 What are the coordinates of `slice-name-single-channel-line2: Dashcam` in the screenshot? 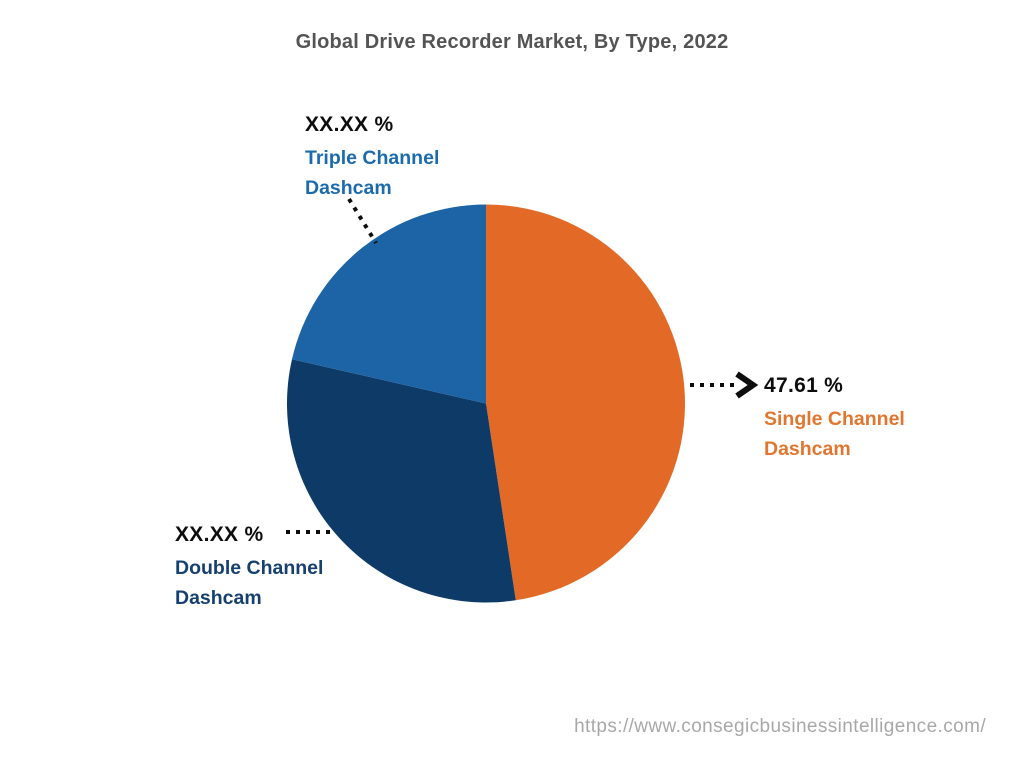 It's located at (807, 449).